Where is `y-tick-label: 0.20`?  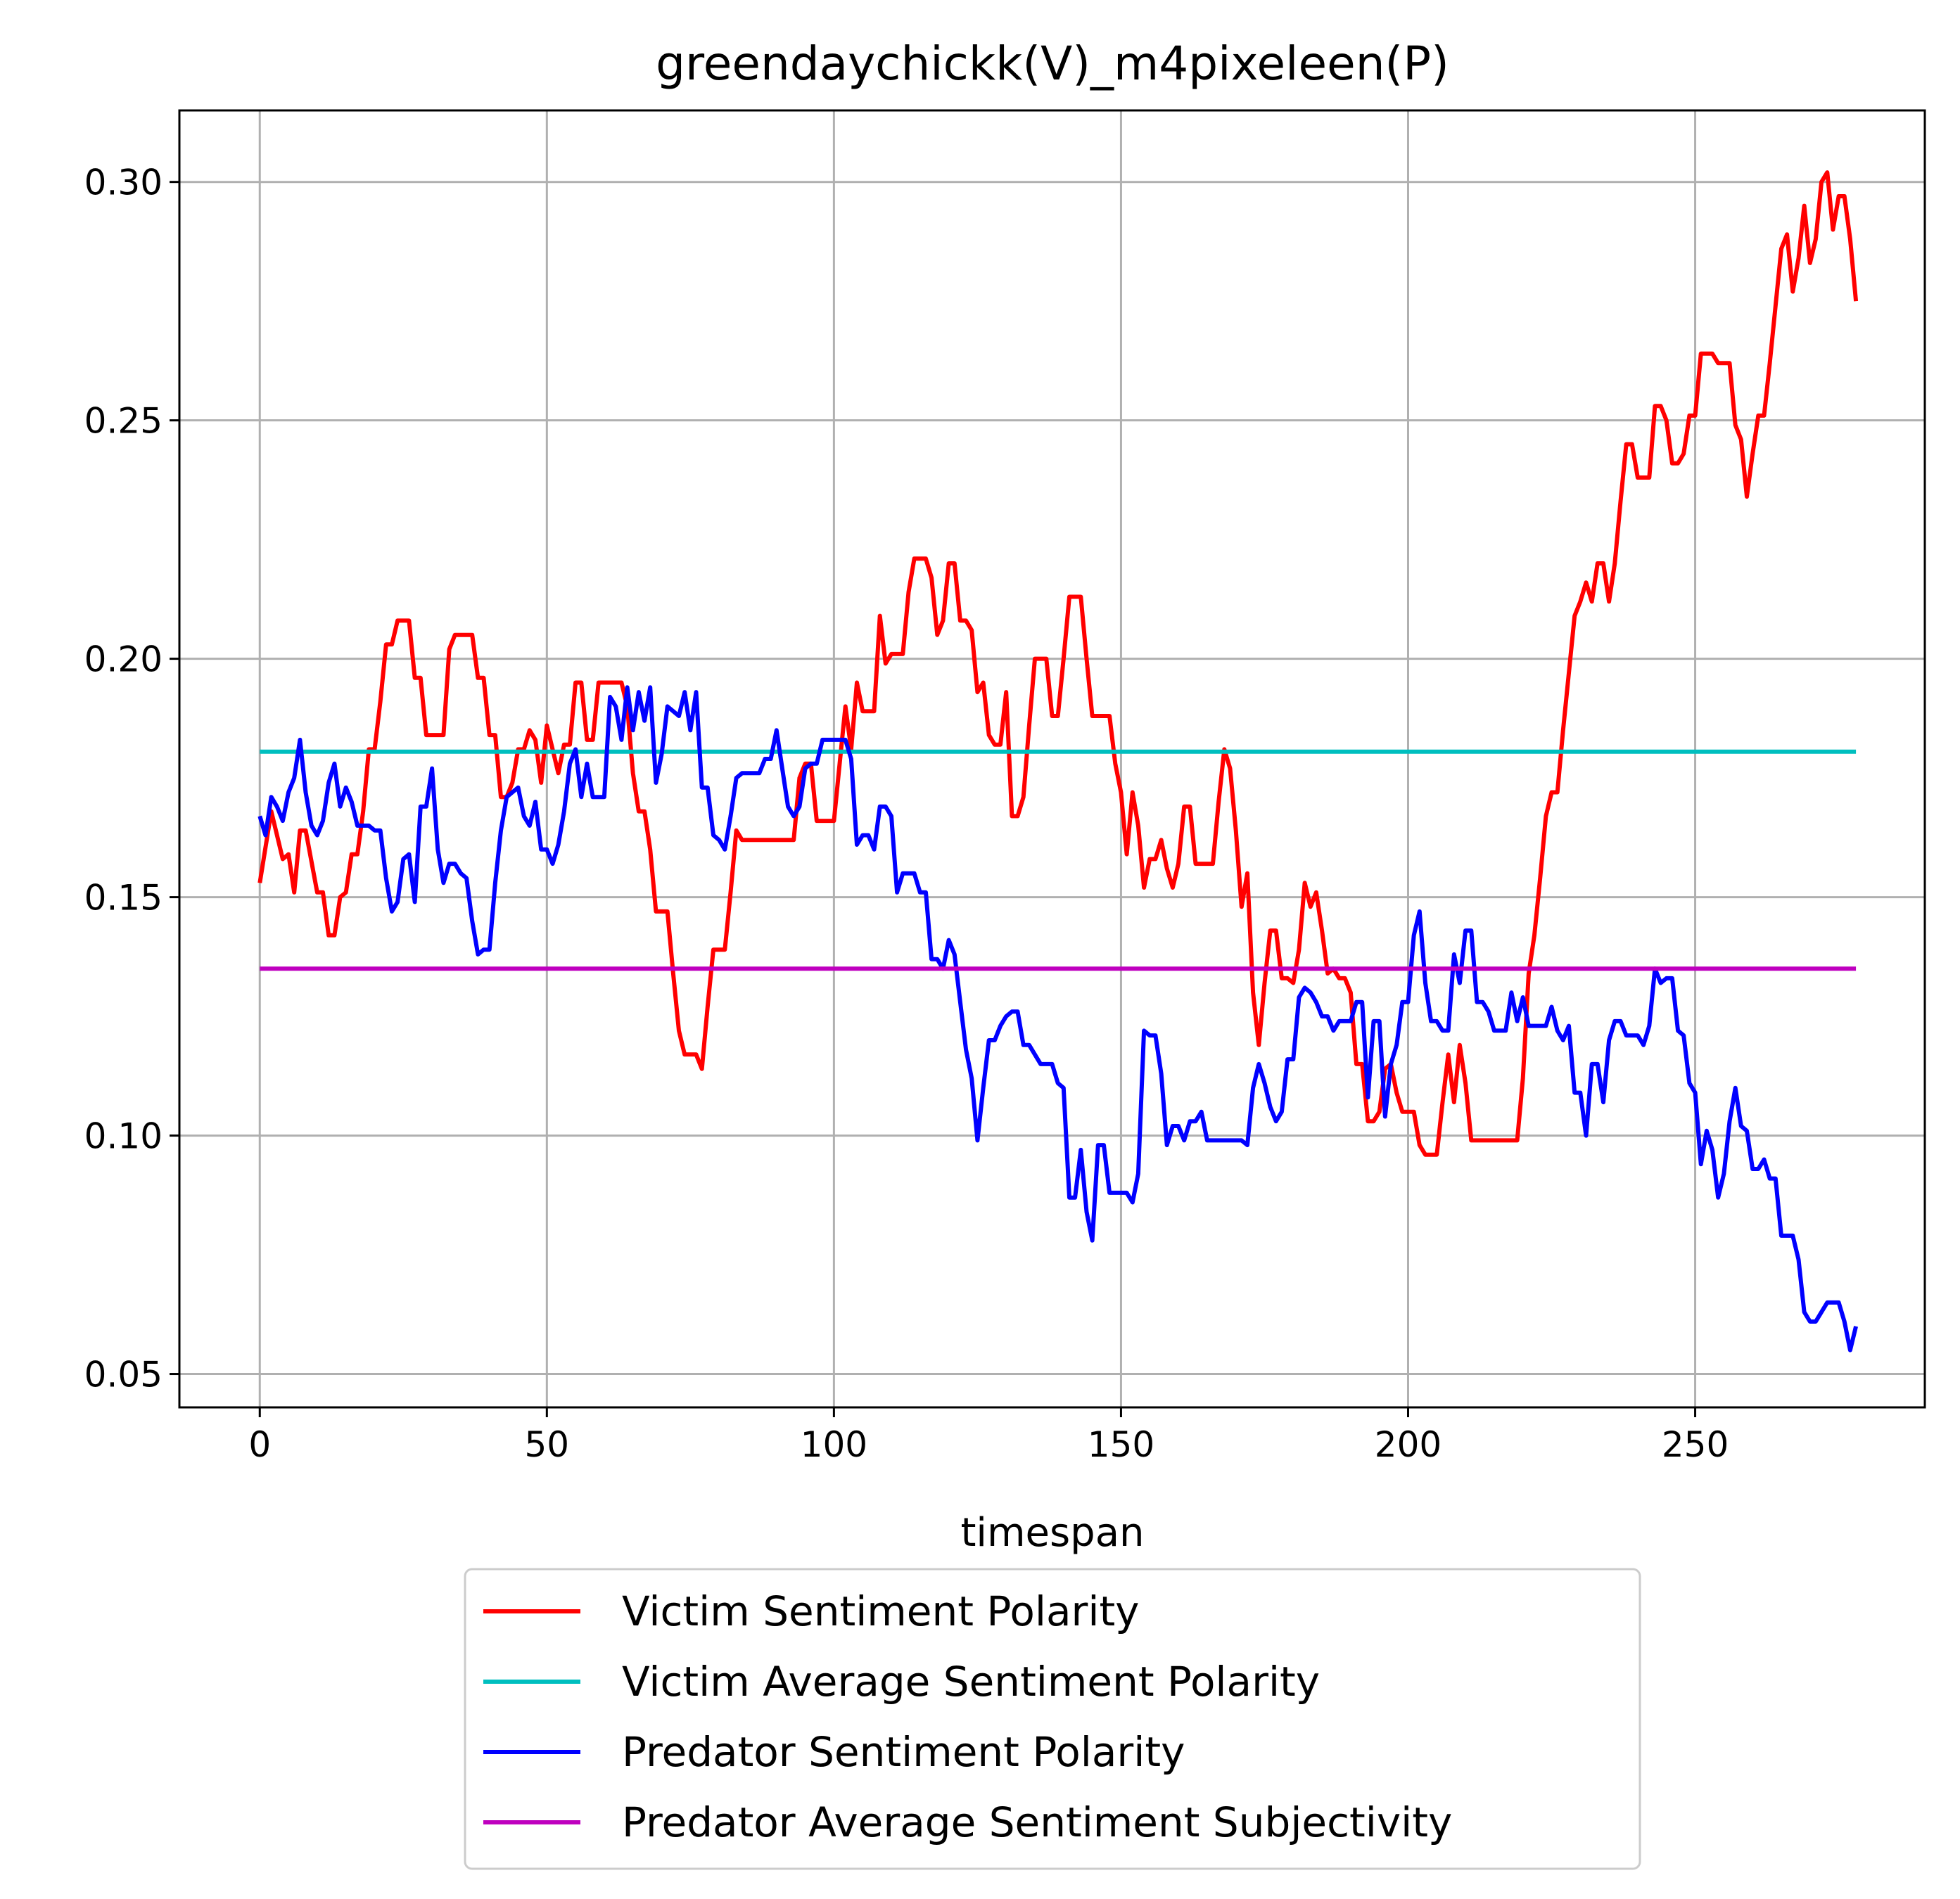
y-tick-label: 0.20 is located at coordinates (124, 659).